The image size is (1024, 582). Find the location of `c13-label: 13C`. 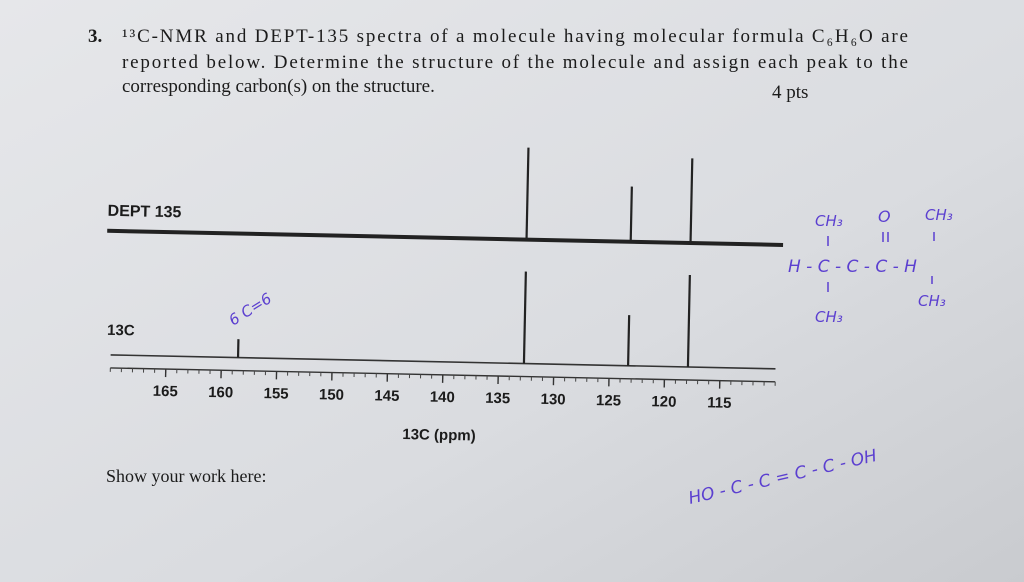

c13-label: 13C is located at coordinates (121, 331).